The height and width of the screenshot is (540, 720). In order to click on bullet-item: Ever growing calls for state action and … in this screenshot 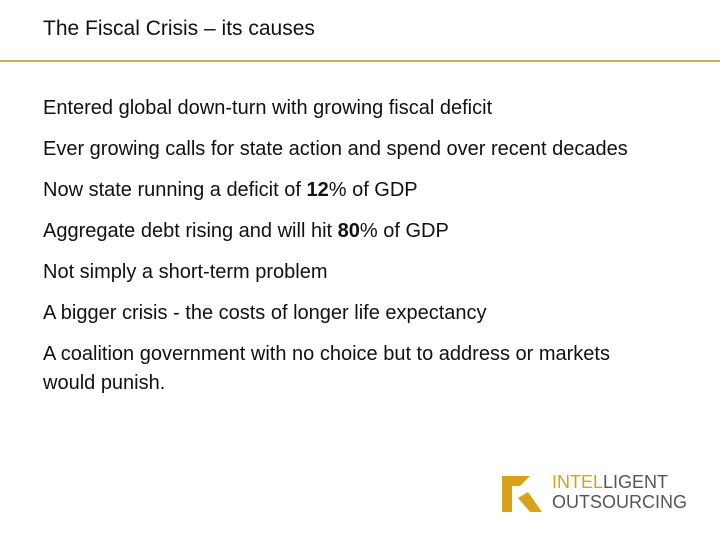, I will do `click(348, 149)`.